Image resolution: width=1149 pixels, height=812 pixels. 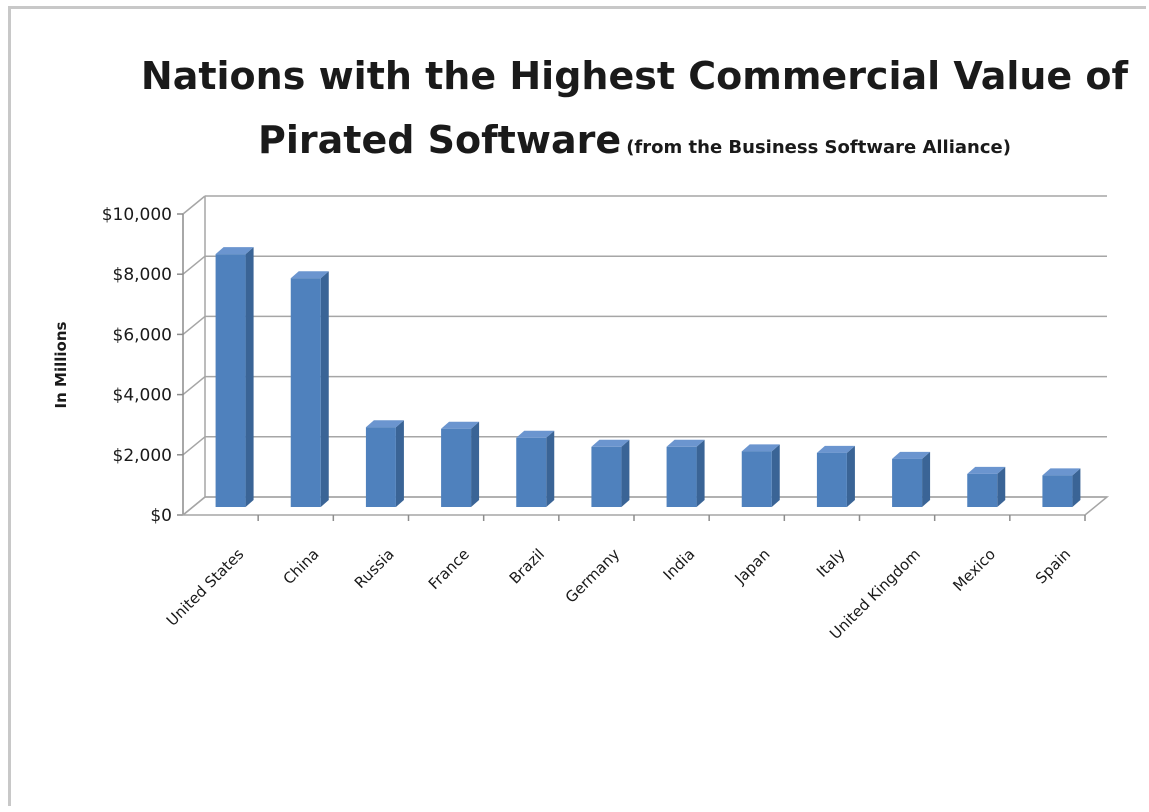 I want to click on x-tick-label: United States, so click(x=205, y=587).